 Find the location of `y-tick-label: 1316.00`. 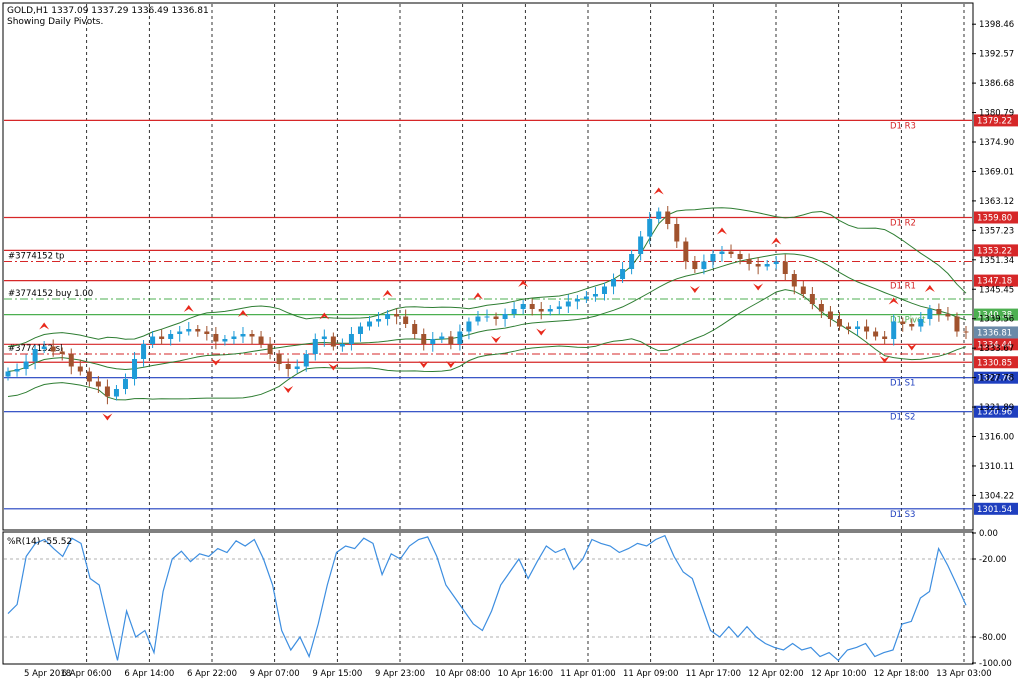

y-tick-label: 1316.00 is located at coordinates (996, 438).